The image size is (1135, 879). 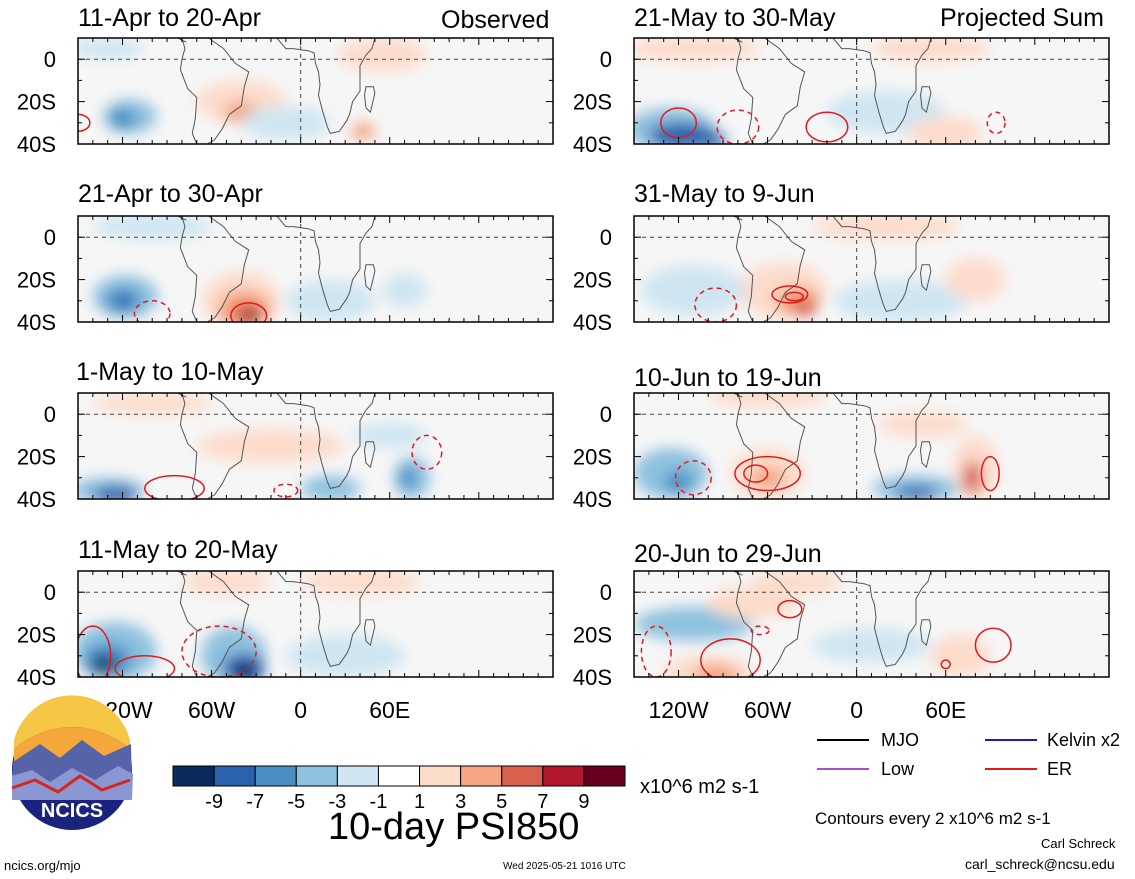 I want to click on panel-right-2: 0 20S 40S, so click(x=841, y=275).